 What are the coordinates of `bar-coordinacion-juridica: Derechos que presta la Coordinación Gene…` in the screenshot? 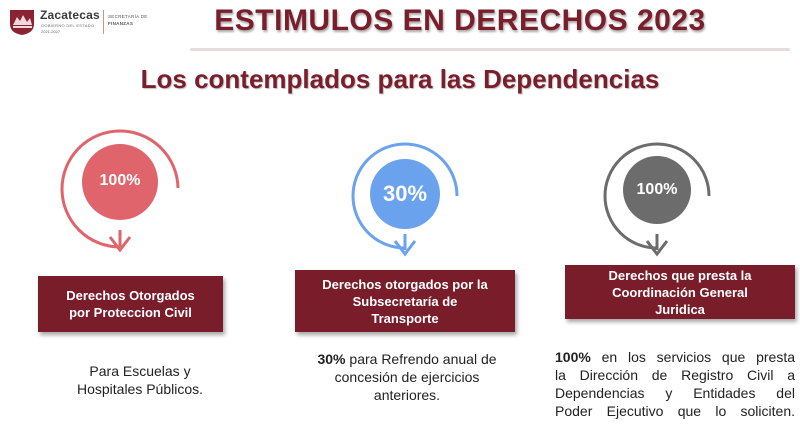 It's located at (680, 292).